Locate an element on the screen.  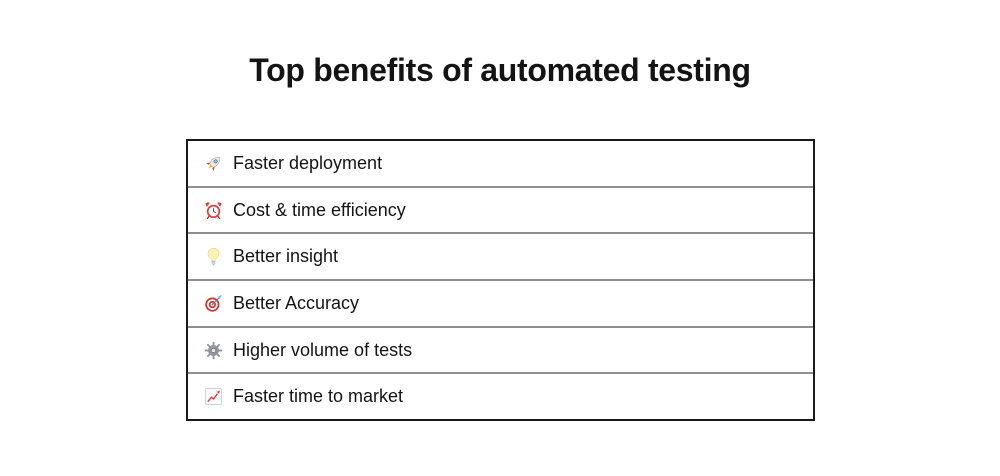
dart-target-icon is located at coordinates (213, 303).